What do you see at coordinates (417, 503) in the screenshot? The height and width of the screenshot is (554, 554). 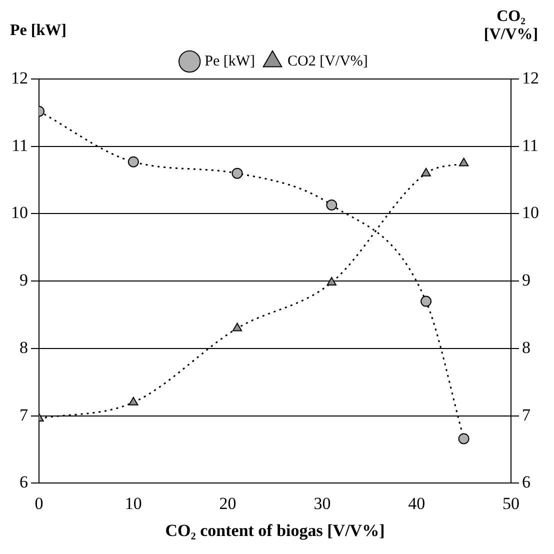 I see `x-tick-label: 40` at bounding box center [417, 503].